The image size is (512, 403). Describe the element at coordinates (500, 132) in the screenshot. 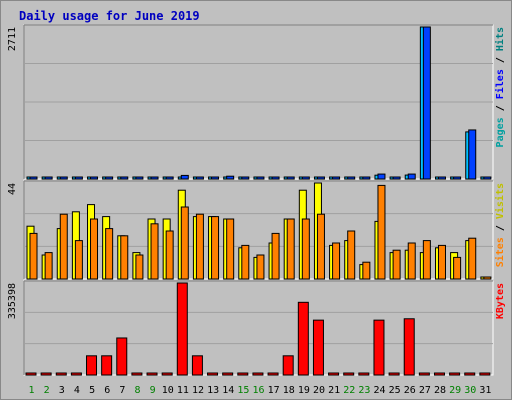

I see `series-label-pages: Pages` at that location.